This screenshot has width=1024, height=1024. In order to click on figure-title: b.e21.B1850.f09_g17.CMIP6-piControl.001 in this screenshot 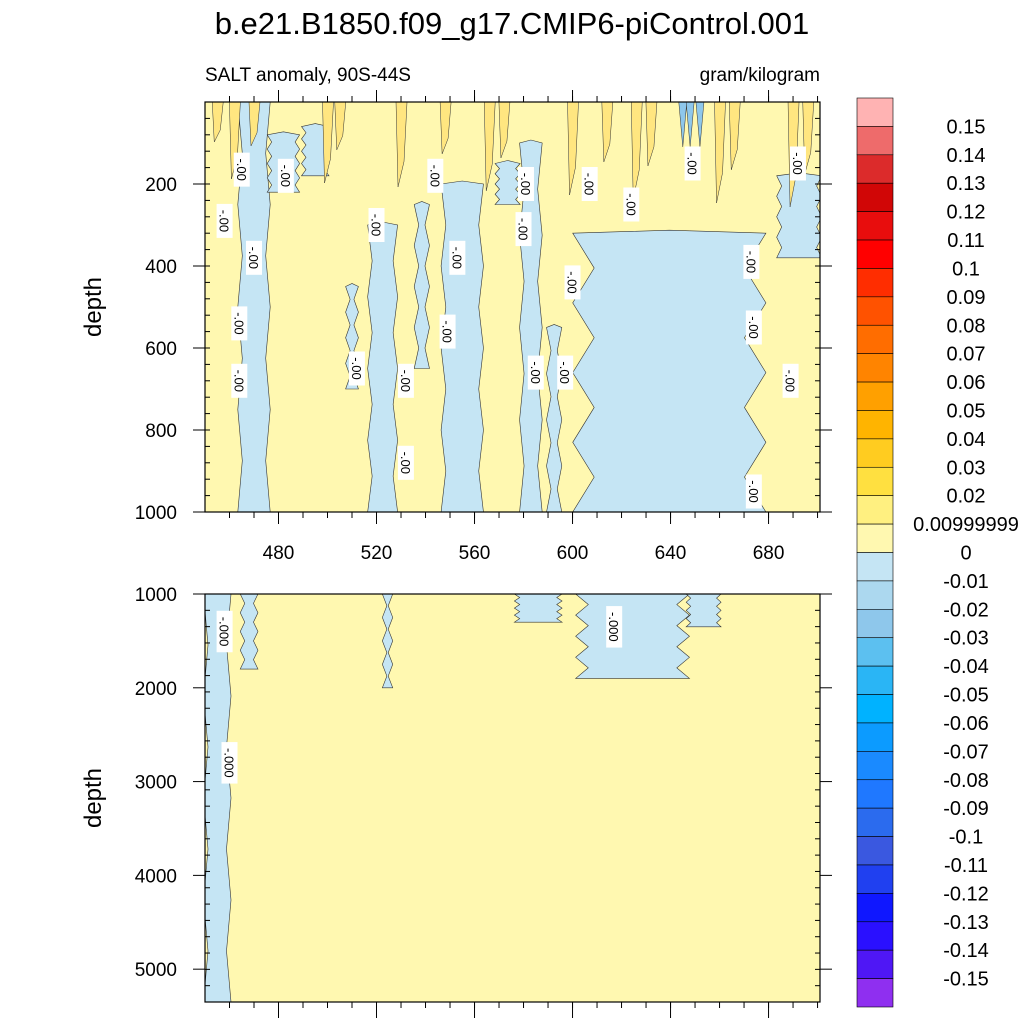, I will do `click(512, 23)`.